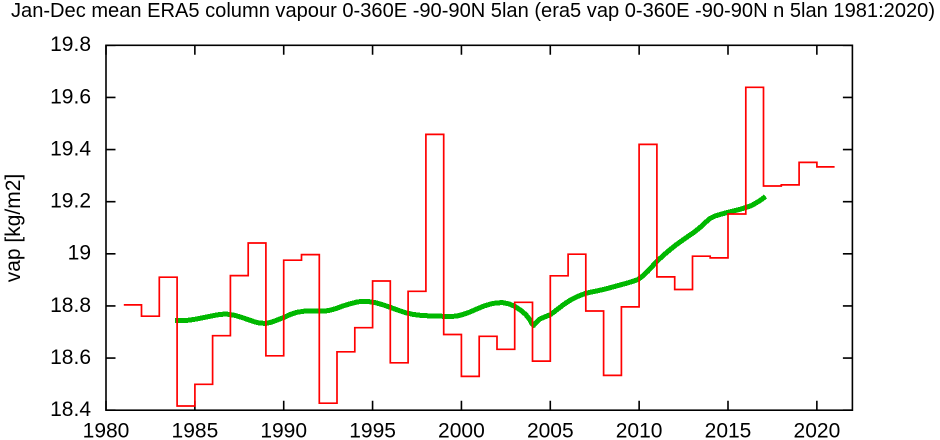 The height and width of the screenshot is (440, 940). I want to click on svg-text: 2010, so click(639, 430).